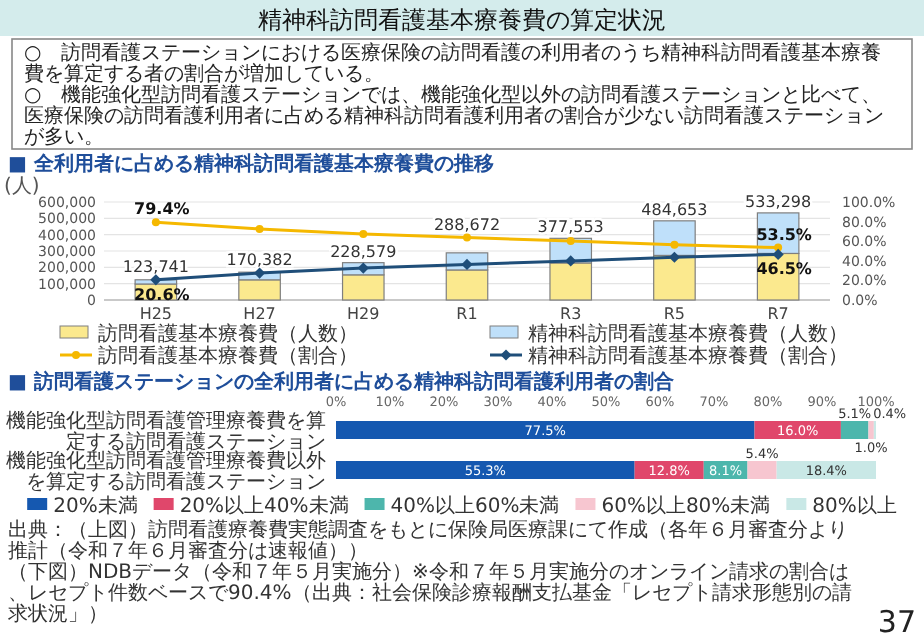  I want to click on total-label: 484,653, so click(674, 209).